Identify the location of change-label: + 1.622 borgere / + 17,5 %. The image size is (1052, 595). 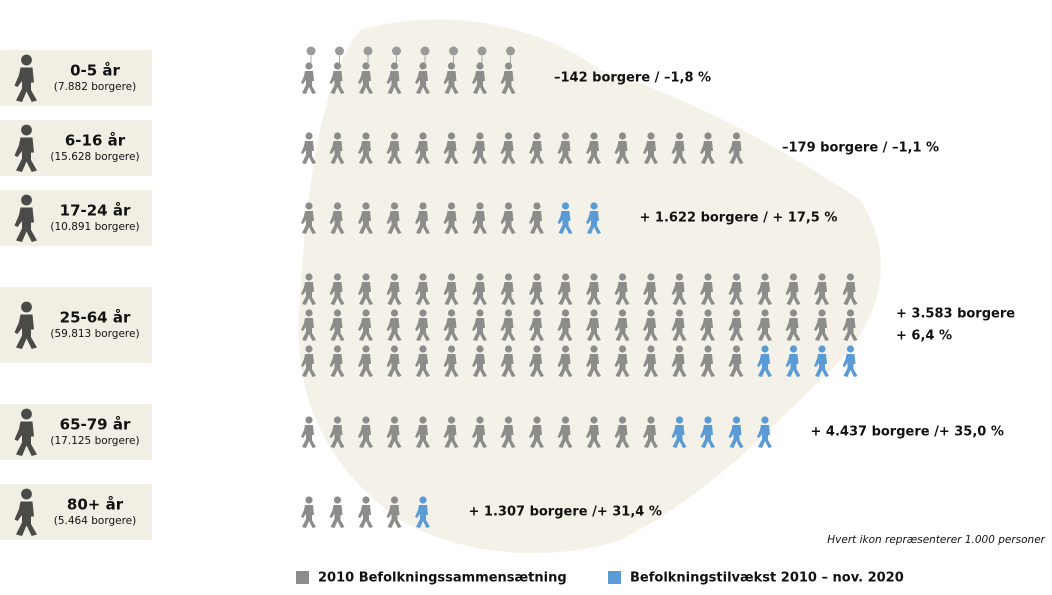
(739, 218).